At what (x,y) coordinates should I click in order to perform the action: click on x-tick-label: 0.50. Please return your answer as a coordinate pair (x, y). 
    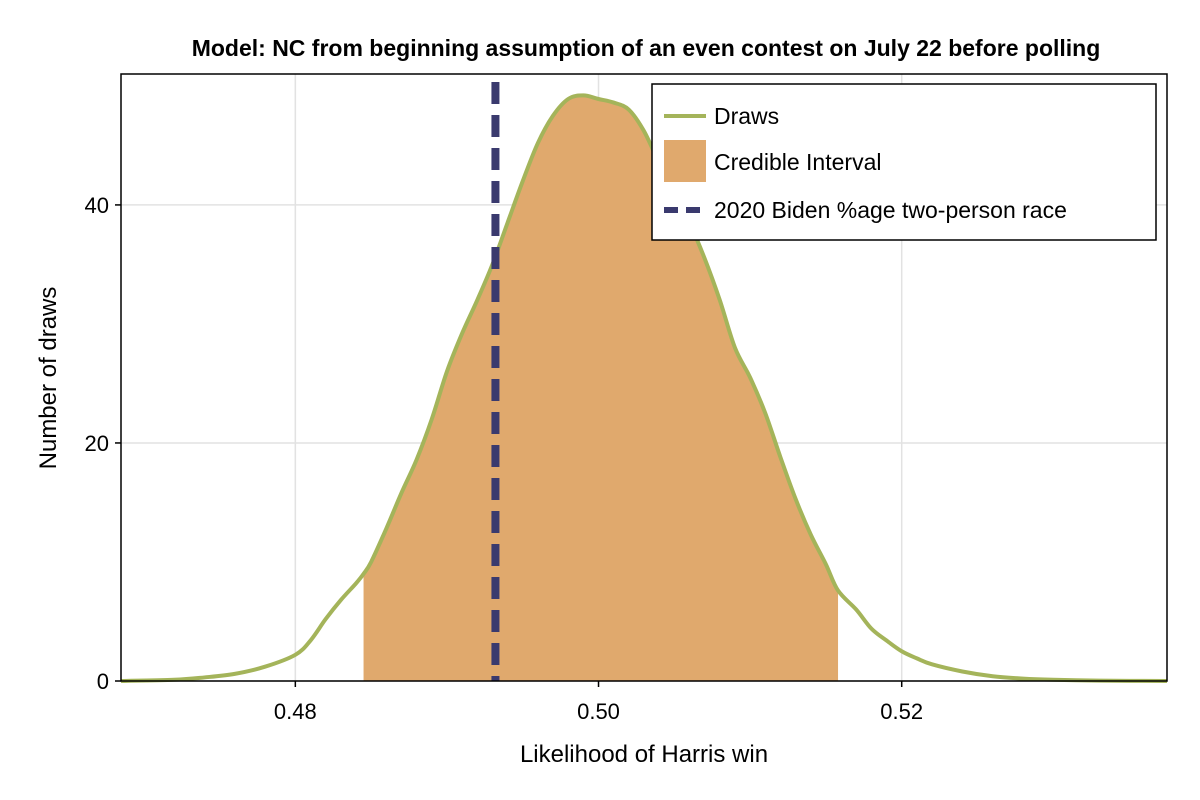
    Looking at the image, I should click on (598, 711).